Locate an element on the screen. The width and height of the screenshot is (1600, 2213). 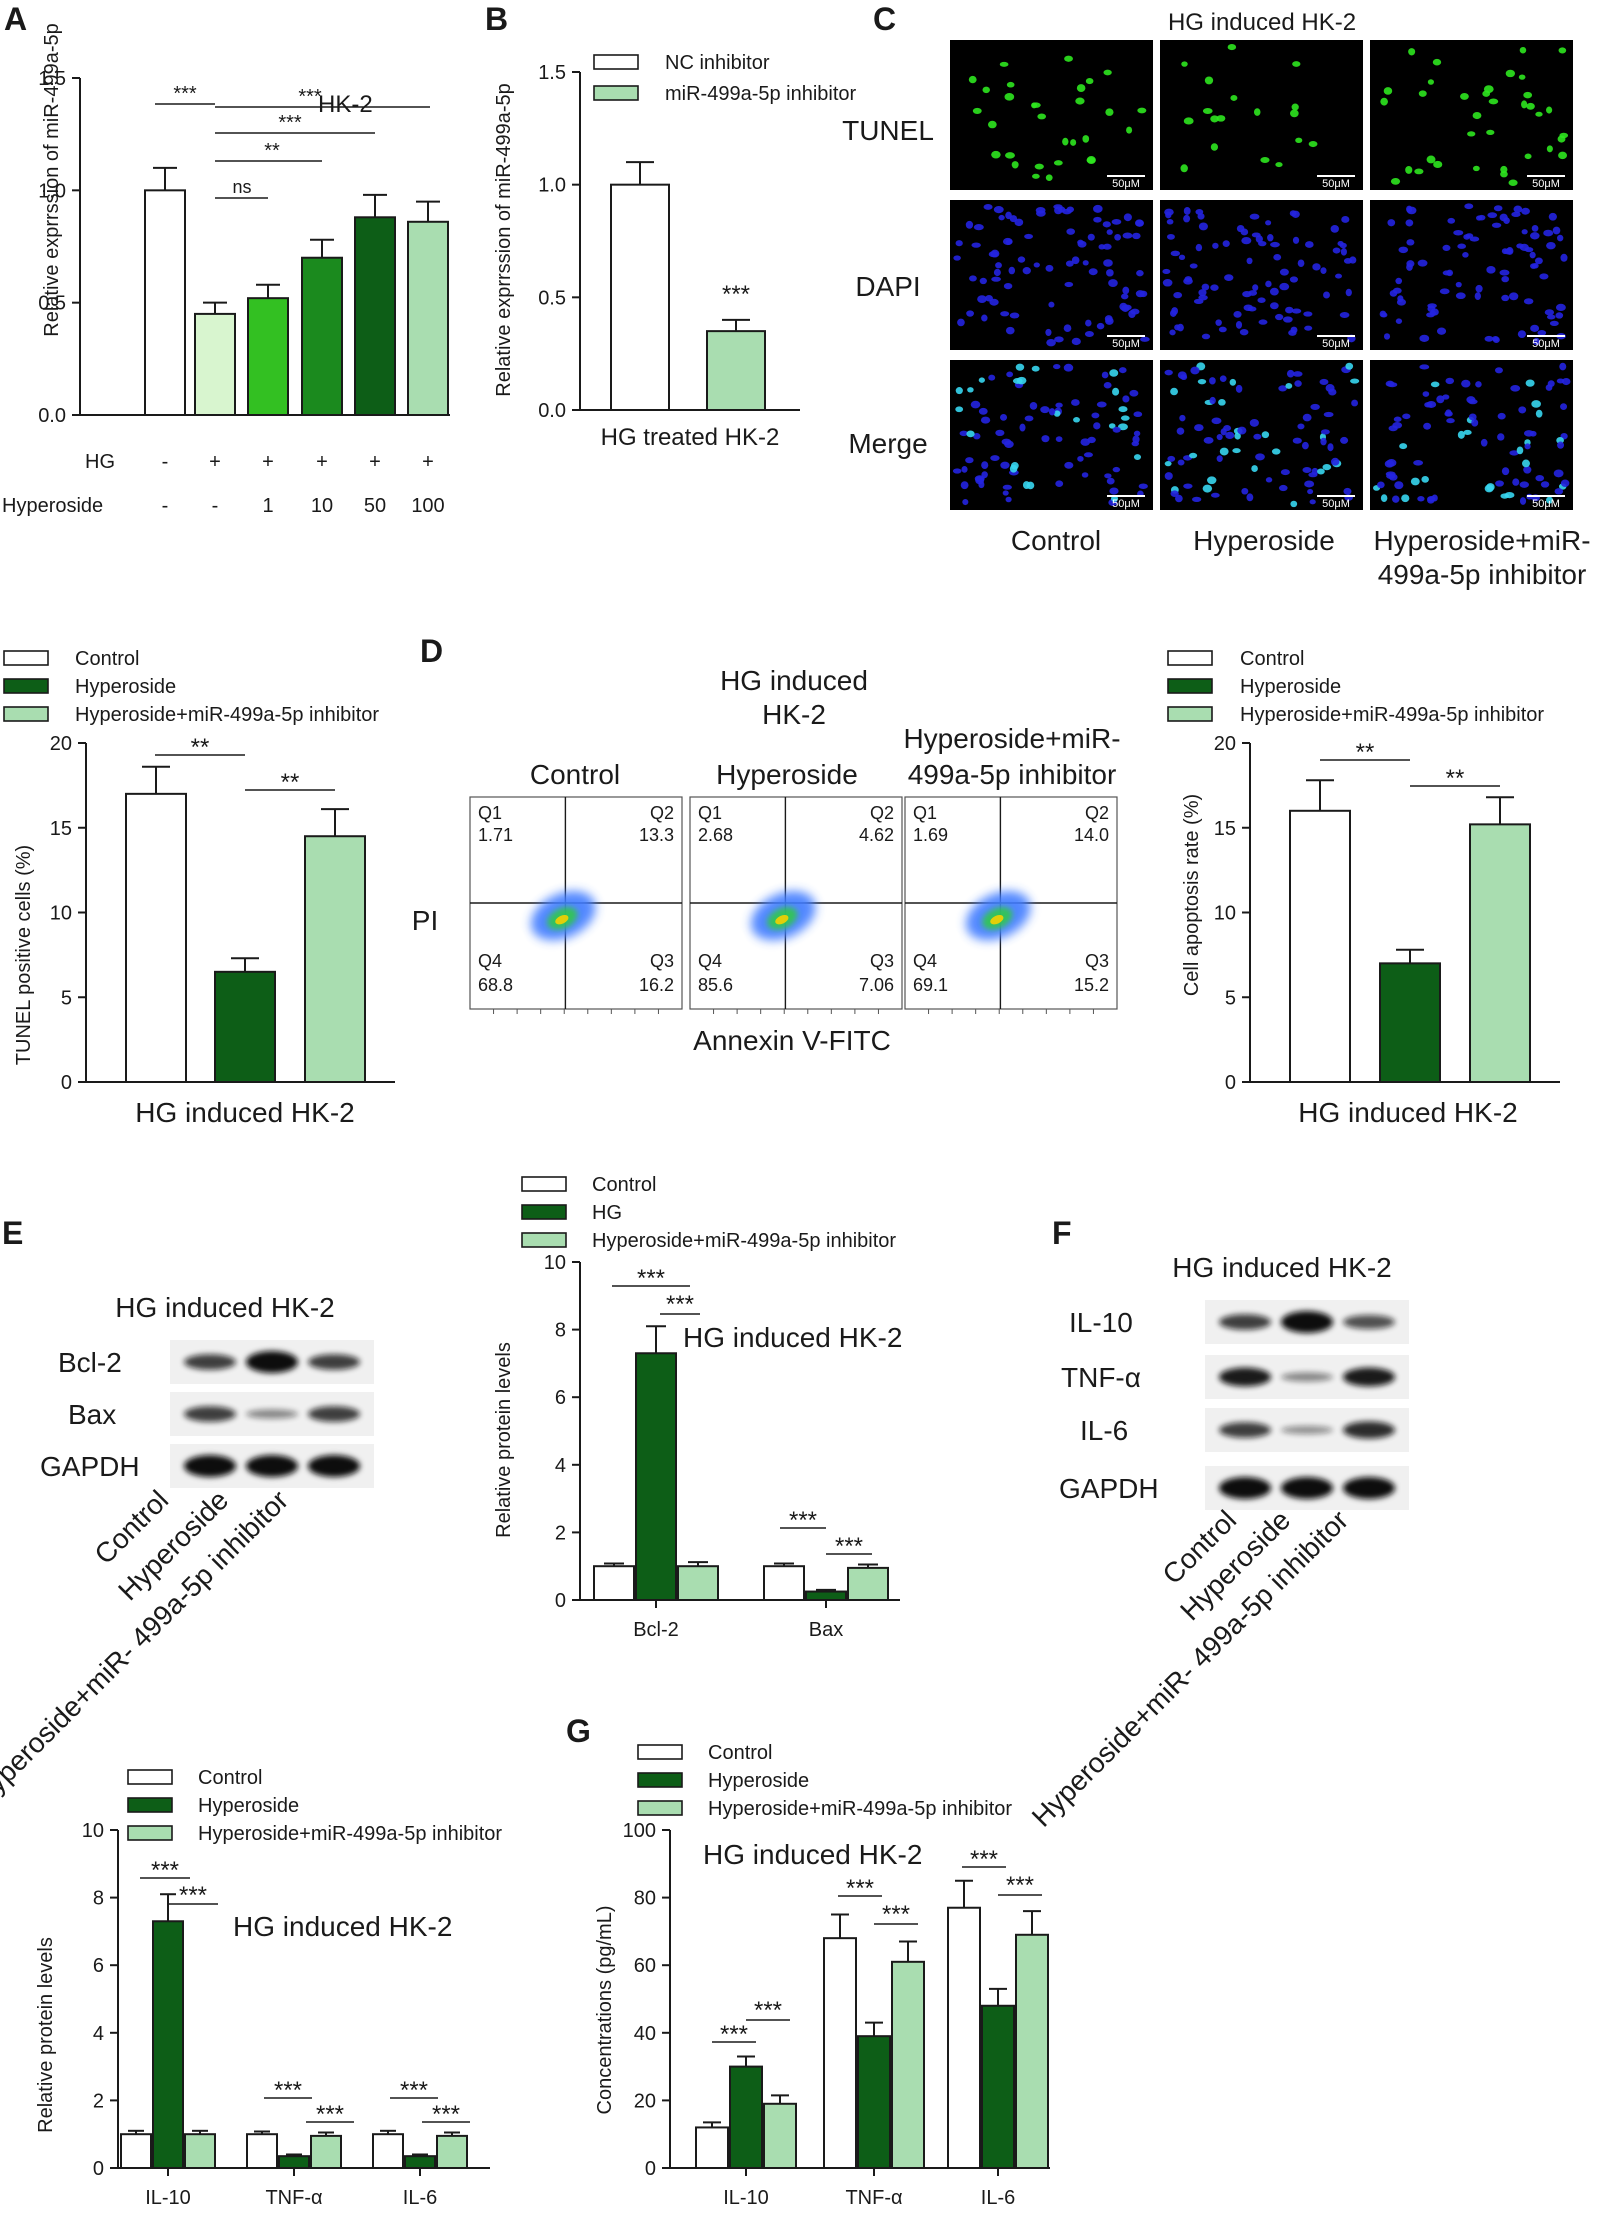
y-tick-label: 6 is located at coordinates (98, 1966).